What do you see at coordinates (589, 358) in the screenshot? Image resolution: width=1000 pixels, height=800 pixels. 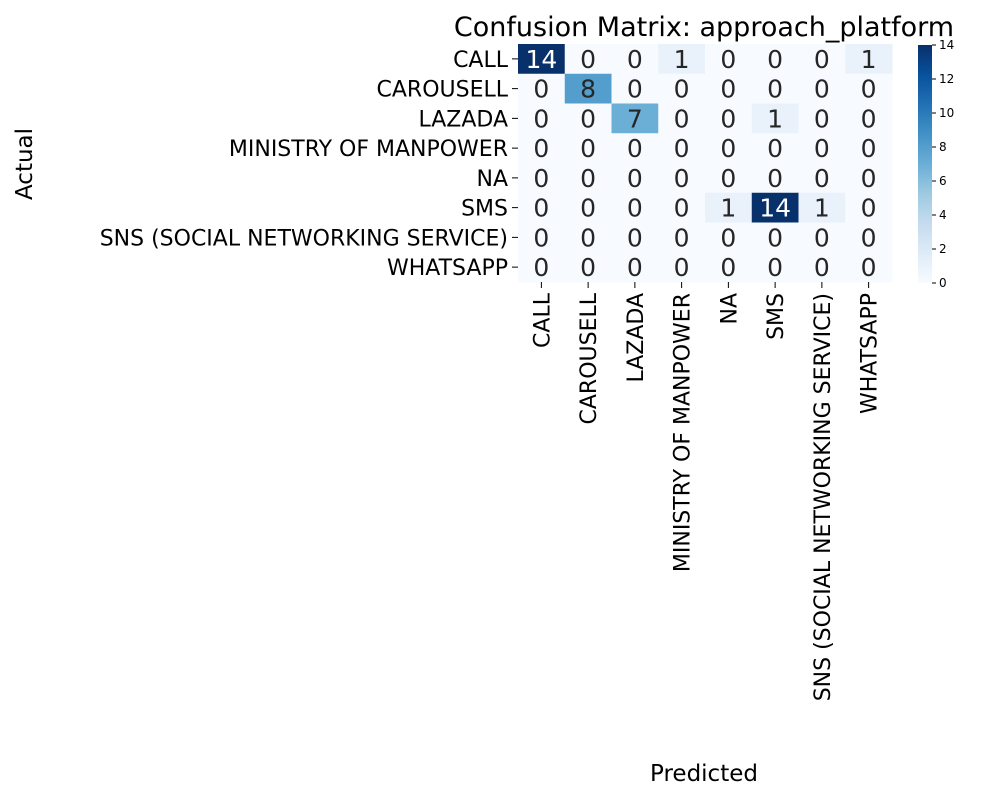 I see `column-tick-label: CAROUSELL` at bounding box center [589, 358].